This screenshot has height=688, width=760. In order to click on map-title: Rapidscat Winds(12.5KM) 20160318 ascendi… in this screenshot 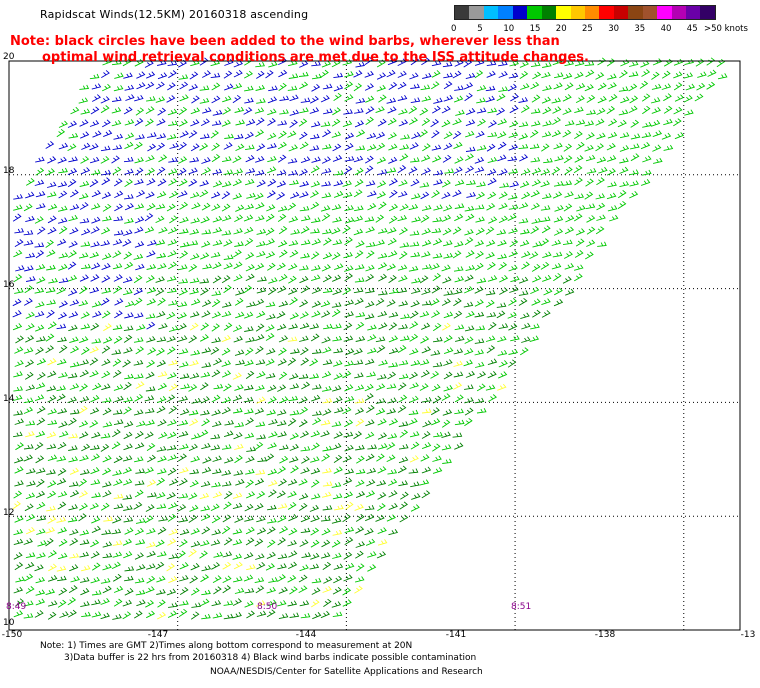, I will do `click(174, 14)`.